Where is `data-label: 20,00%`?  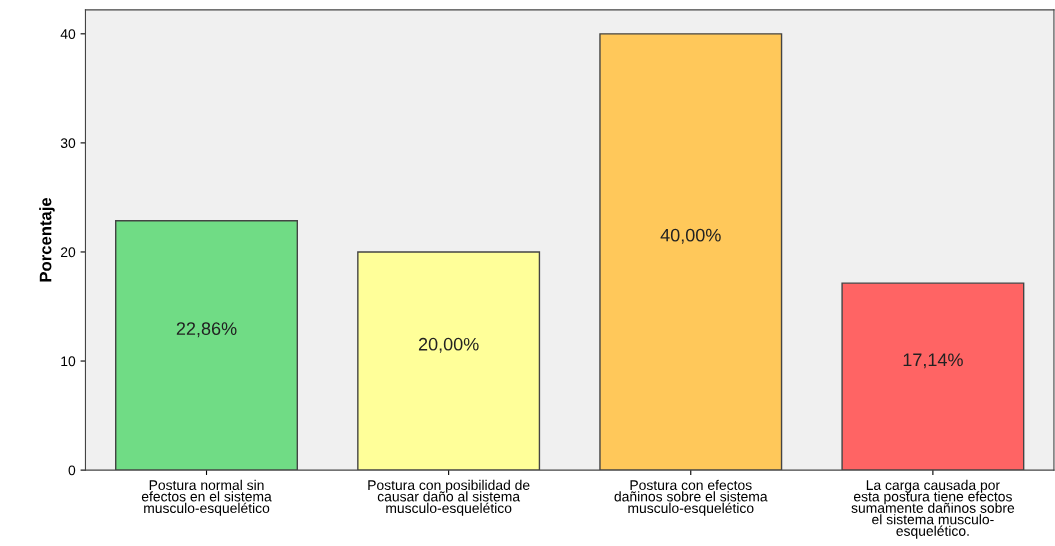
data-label: 20,00% is located at coordinates (448, 345).